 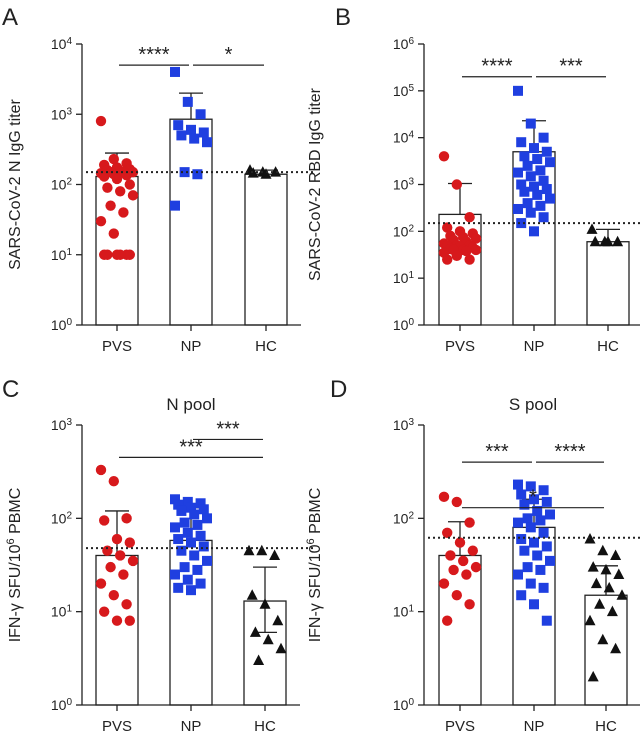 What do you see at coordinates (404, 90) in the screenshot?
I see `y-tick-label: 10⁵` at bounding box center [404, 90].